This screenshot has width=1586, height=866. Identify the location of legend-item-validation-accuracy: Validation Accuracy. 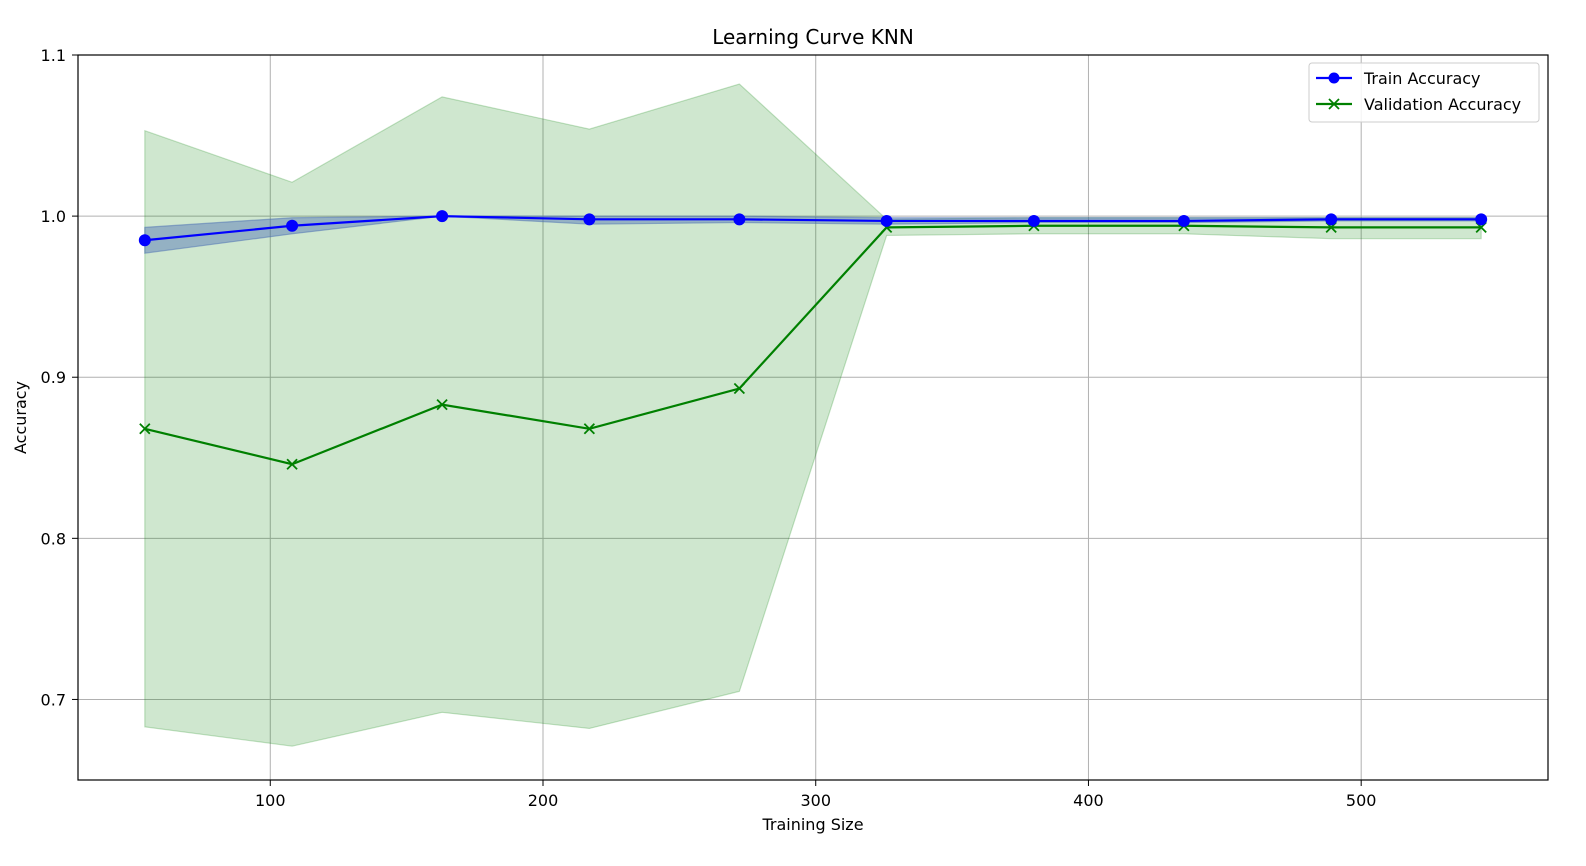
(1418, 104).